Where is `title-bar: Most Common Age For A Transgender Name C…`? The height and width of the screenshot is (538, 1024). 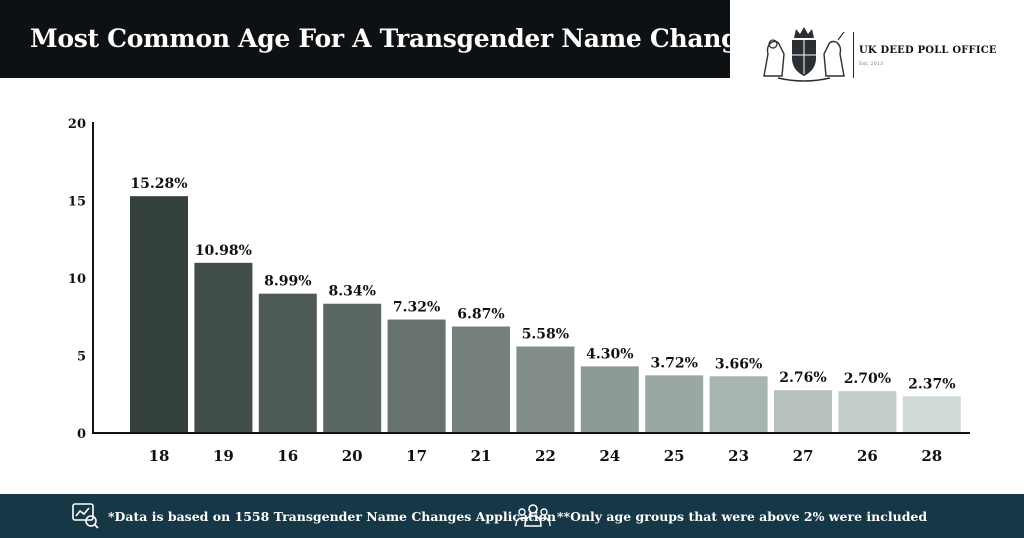
title-bar: Most Common Age For A Transgender Name C… is located at coordinates (381, 39).